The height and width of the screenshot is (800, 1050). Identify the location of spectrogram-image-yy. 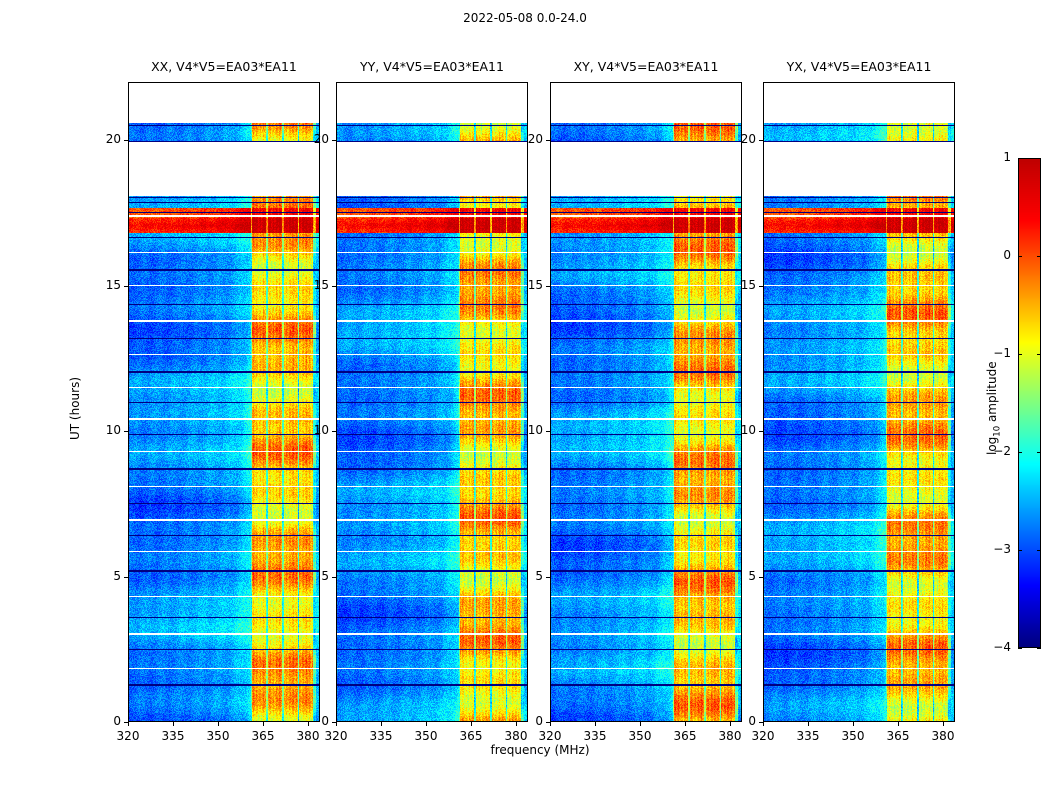
(432, 402).